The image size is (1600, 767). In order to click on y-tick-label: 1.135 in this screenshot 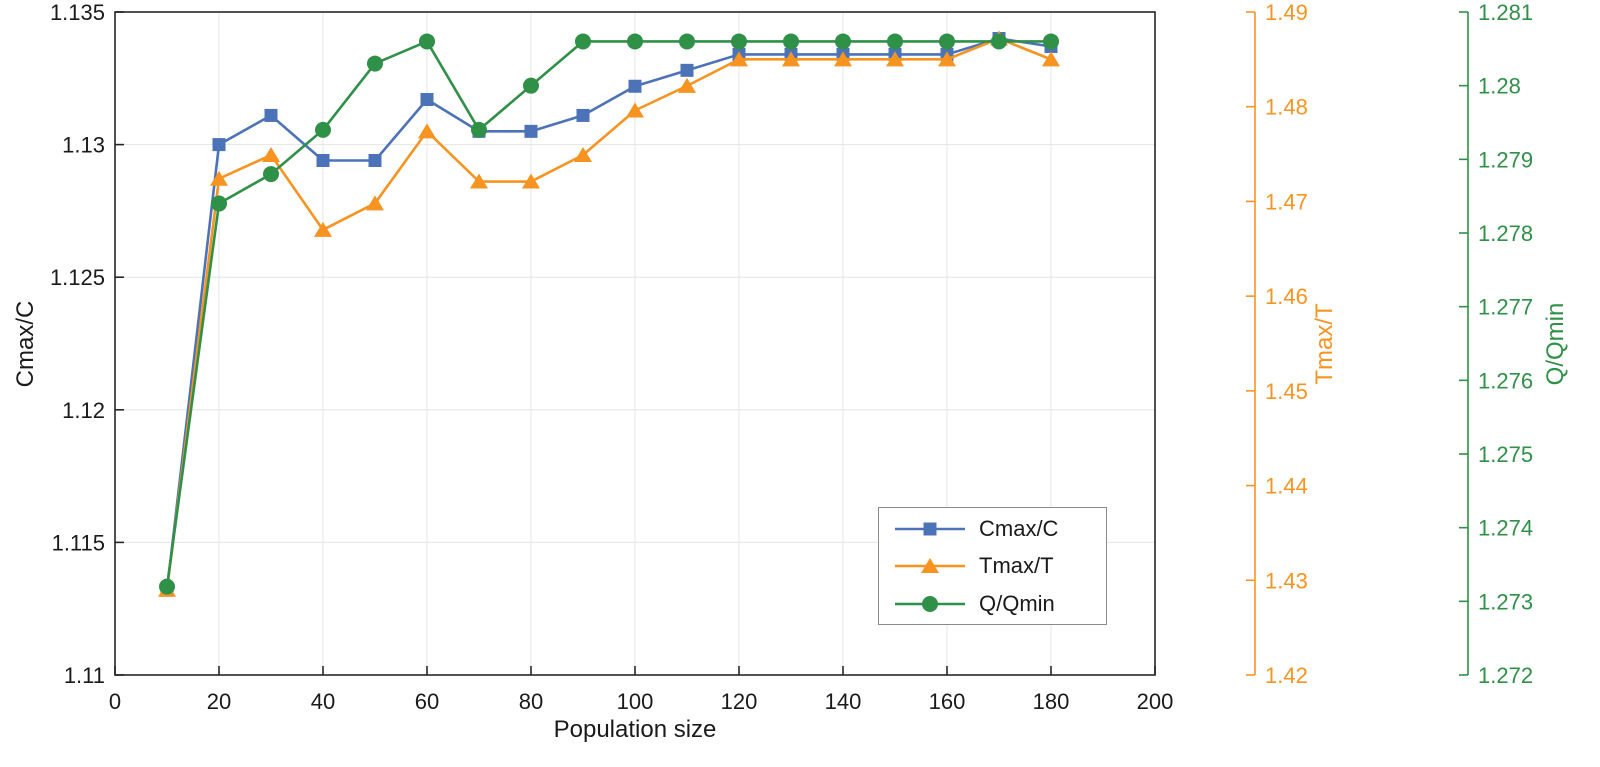, I will do `click(77, 12)`.